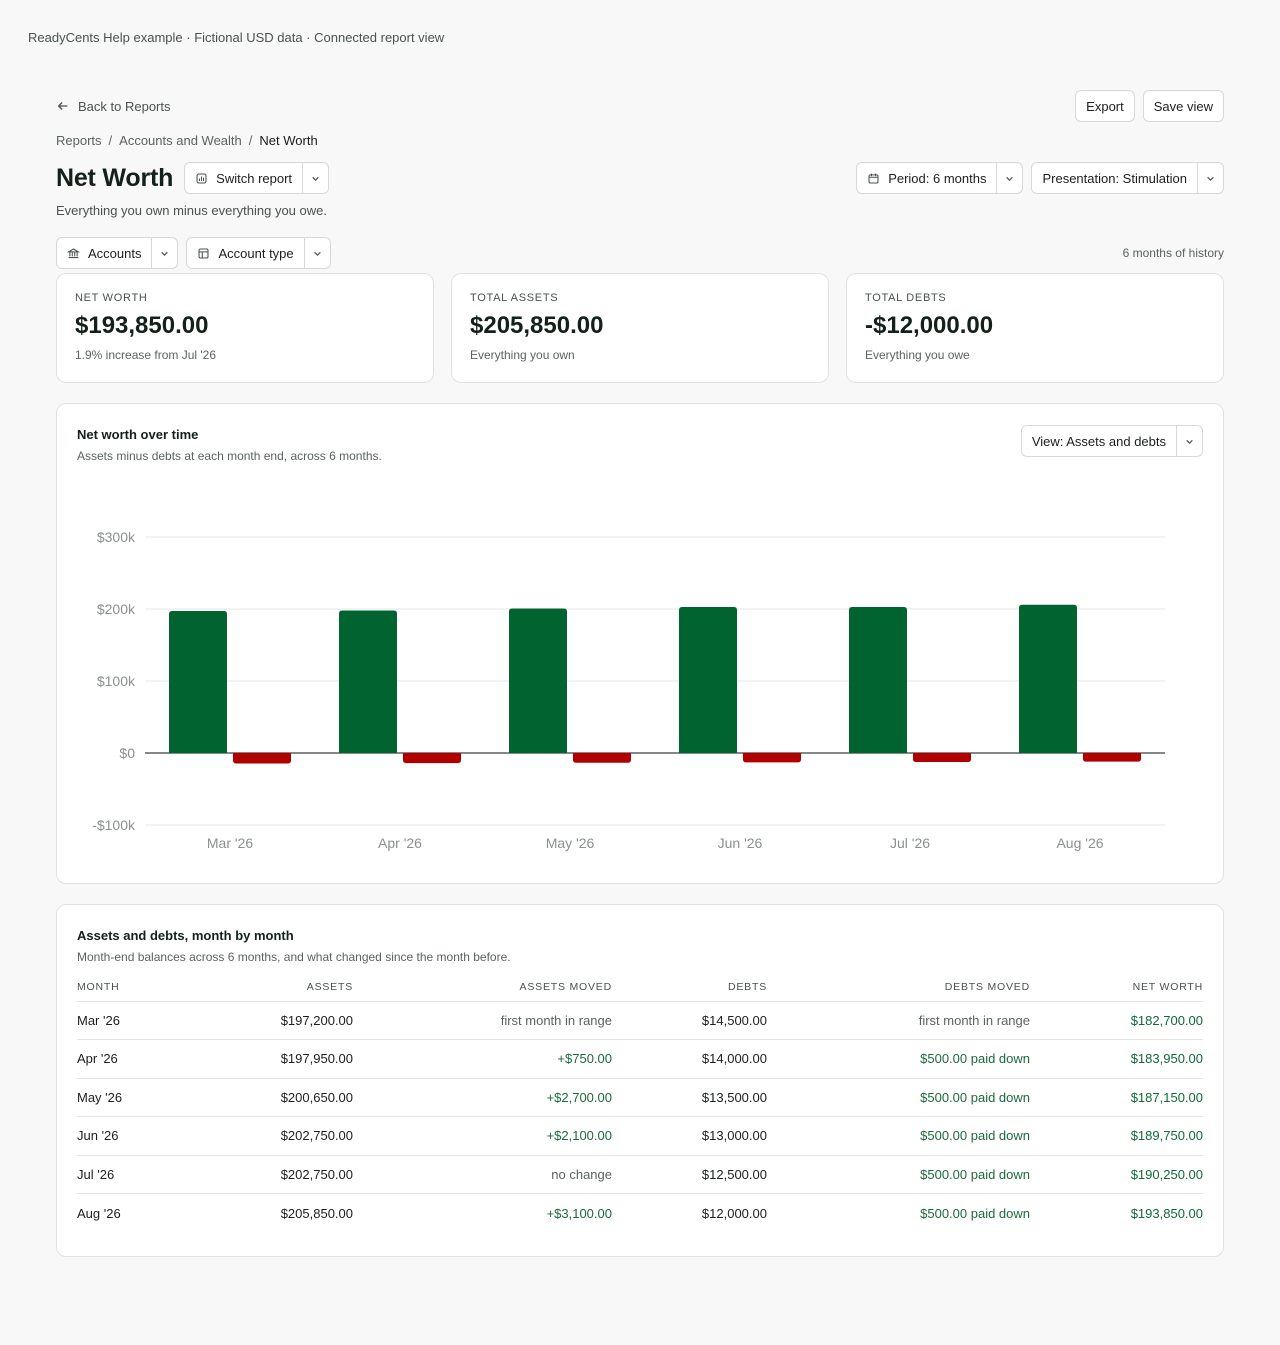 The width and height of the screenshot is (1280, 1345). Describe the element at coordinates (275, 1020) in the screenshot. I see `cell-assets: $197,200.00` at that location.